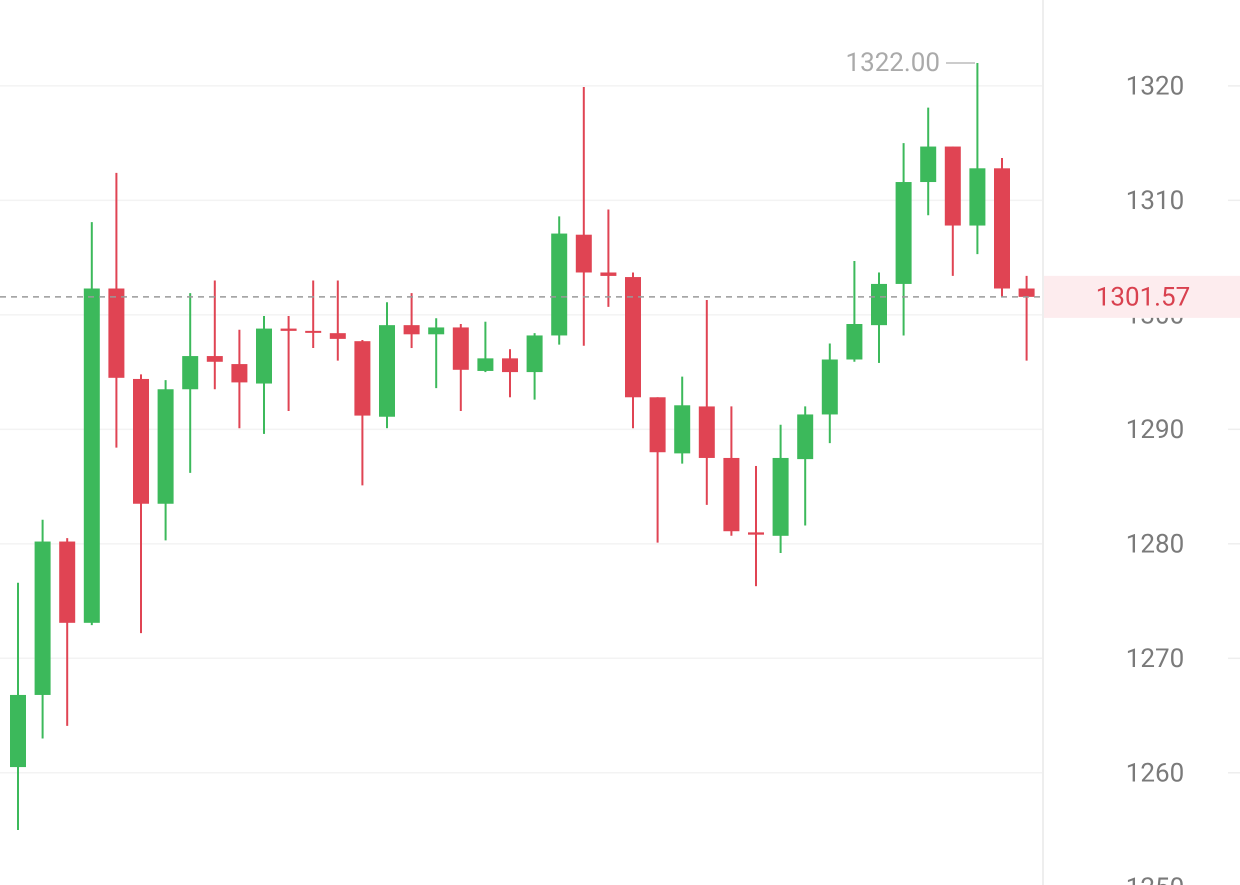 This screenshot has height=885, width=1240. I want to click on y-tick-label: 1260, so click(1155, 774).